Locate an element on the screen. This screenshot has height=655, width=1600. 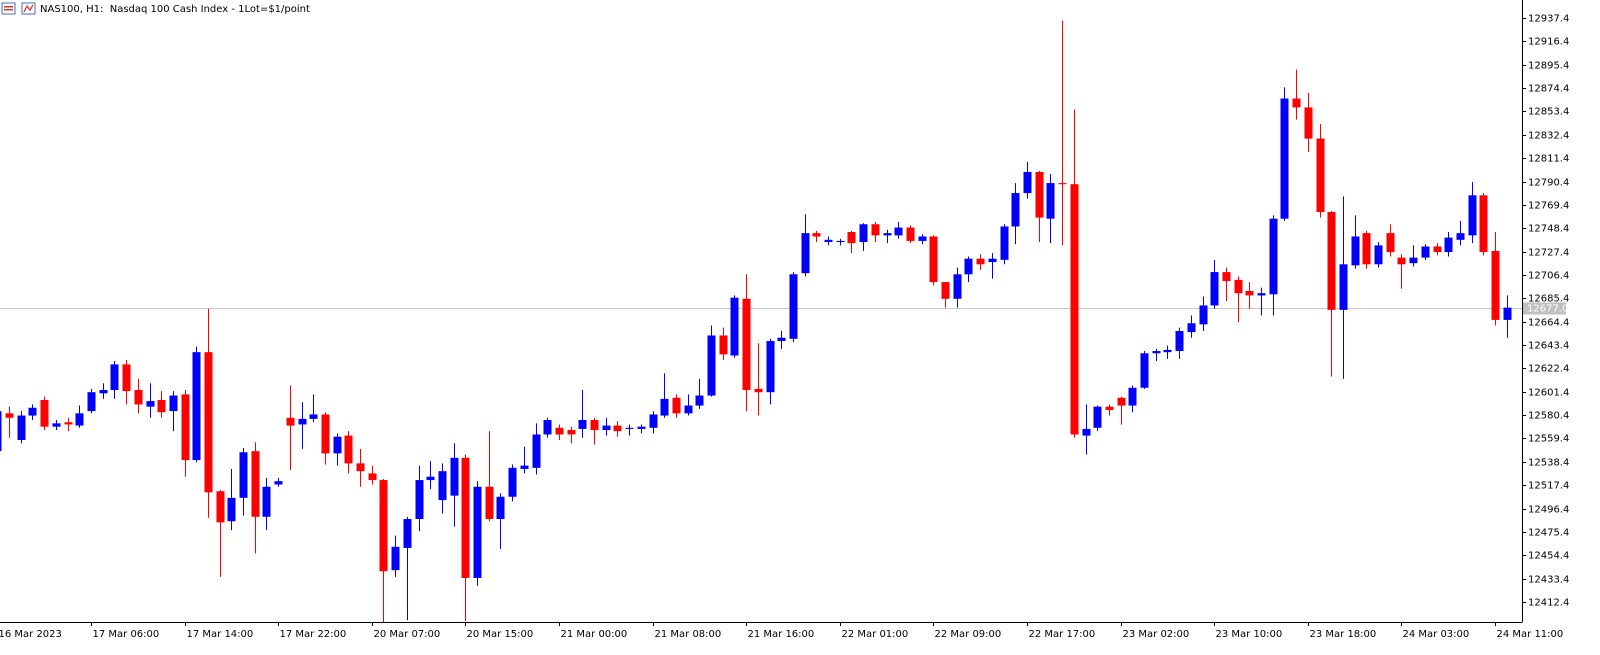
y-tick-label: 12433.4 is located at coordinates (1548, 580).